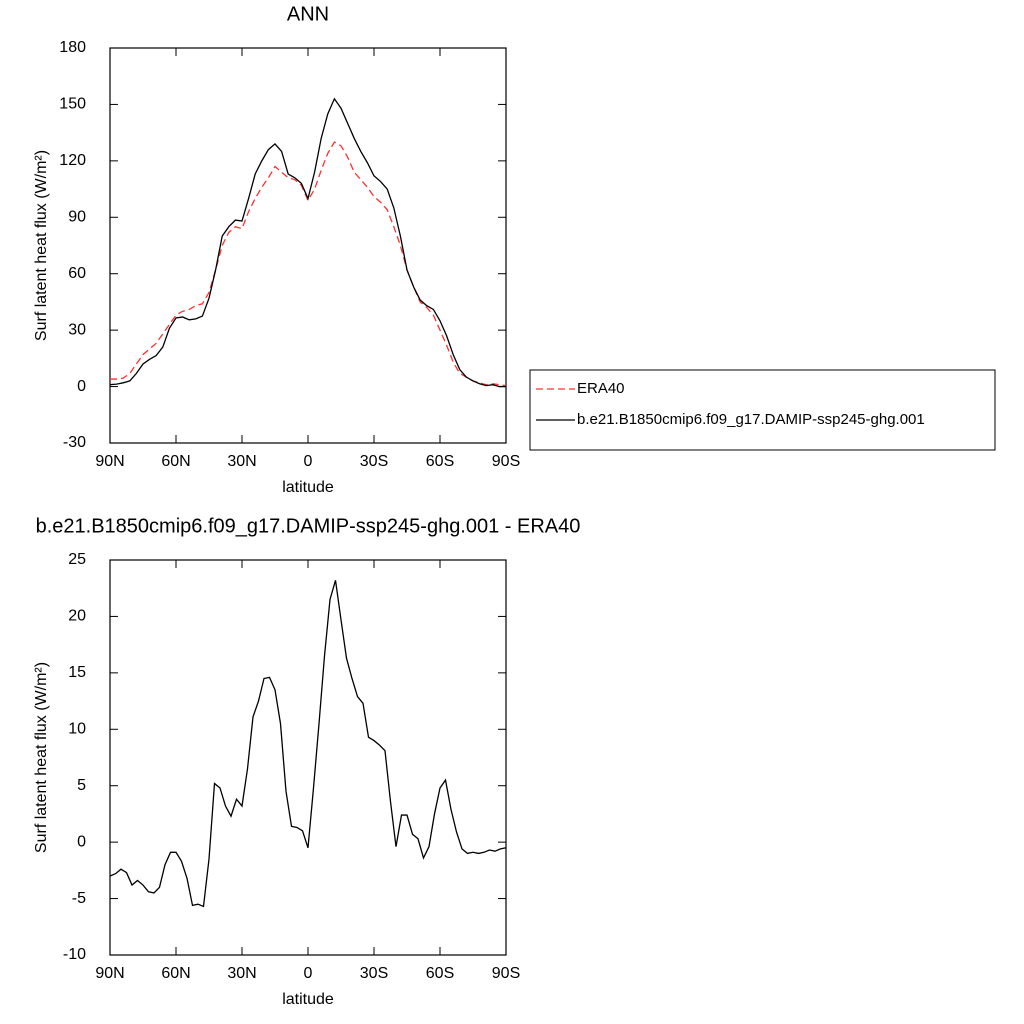 This screenshot has height=1024, width=1024. I want to click on y-tick-label: 15, so click(77, 672).